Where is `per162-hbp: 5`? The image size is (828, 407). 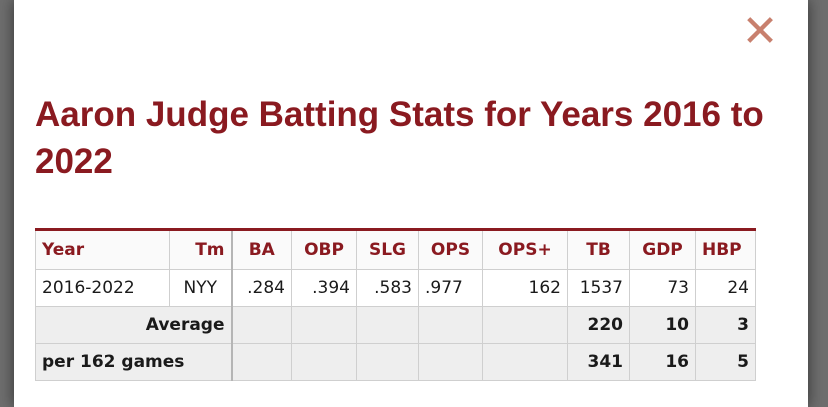 per162-hbp: 5 is located at coordinates (725, 362).